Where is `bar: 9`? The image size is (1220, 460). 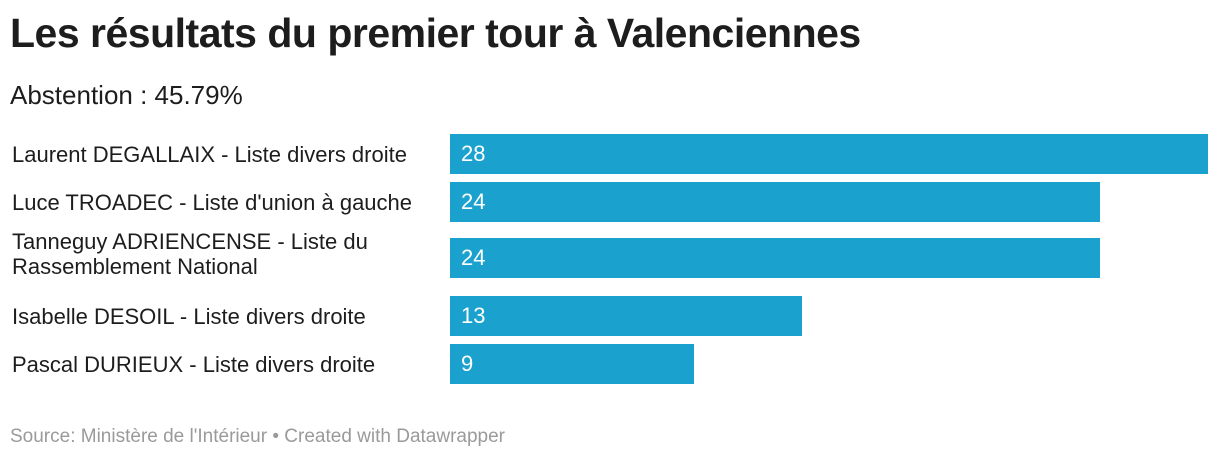
bar: 9 is located at coordinates (572, 364).